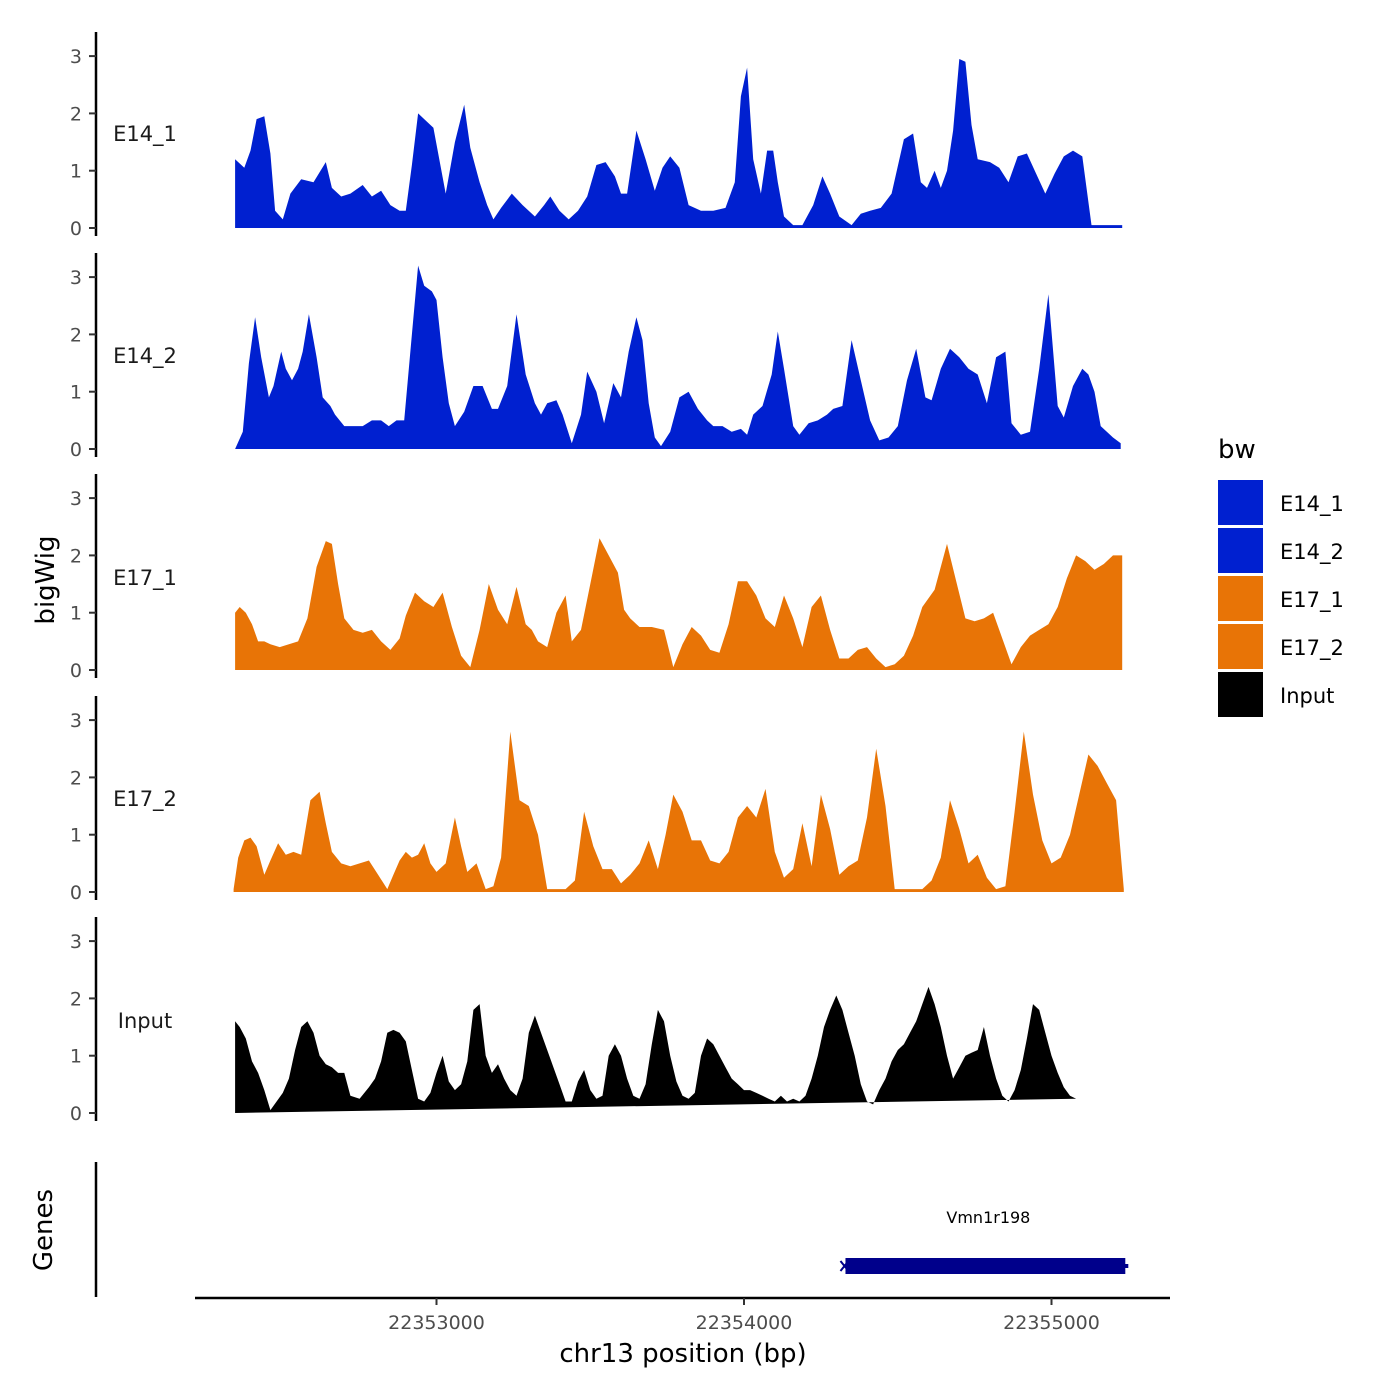 The image size is (1400, 1400). Describe the element at coordinates (145, 356) in the screenshot. I see `track-label: E14_2` at that location.